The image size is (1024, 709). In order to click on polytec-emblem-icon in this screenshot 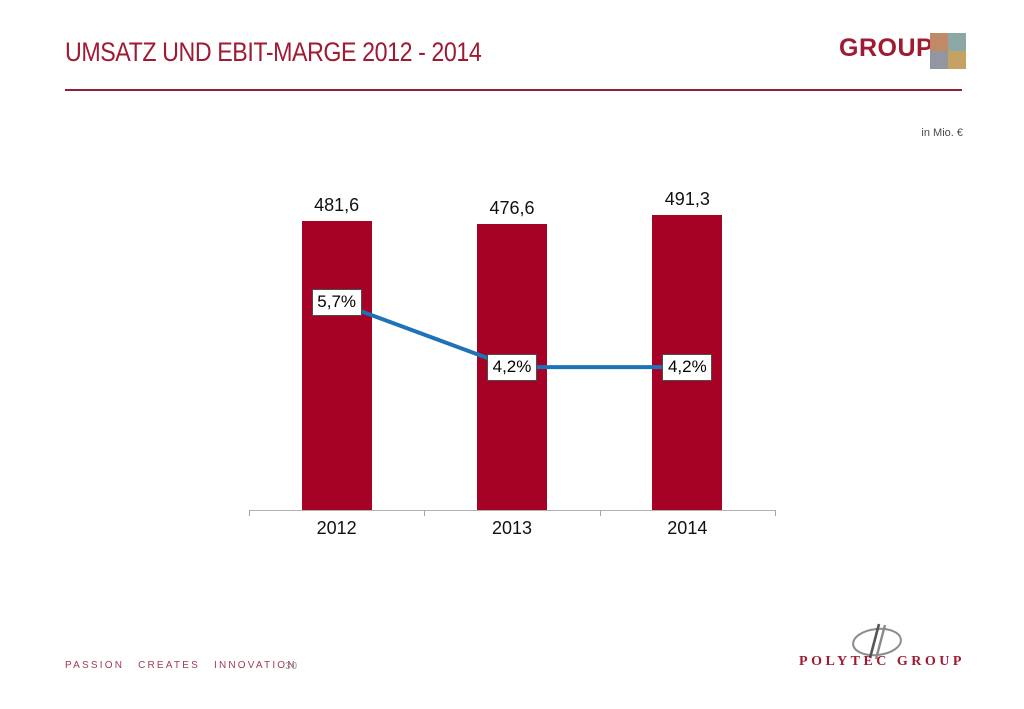, I will do `click(877, 641)`.